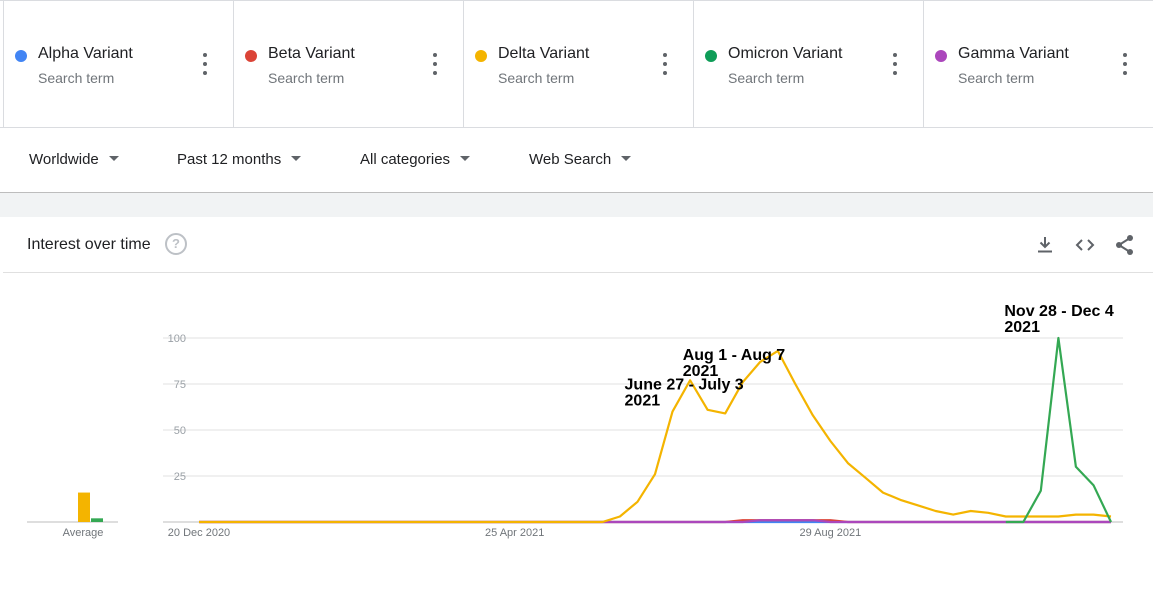 The image size is (1153, 604). Describe the element at coordinates (180, 385) in the screenshot. I see `y-tick-label: 75` at that location.